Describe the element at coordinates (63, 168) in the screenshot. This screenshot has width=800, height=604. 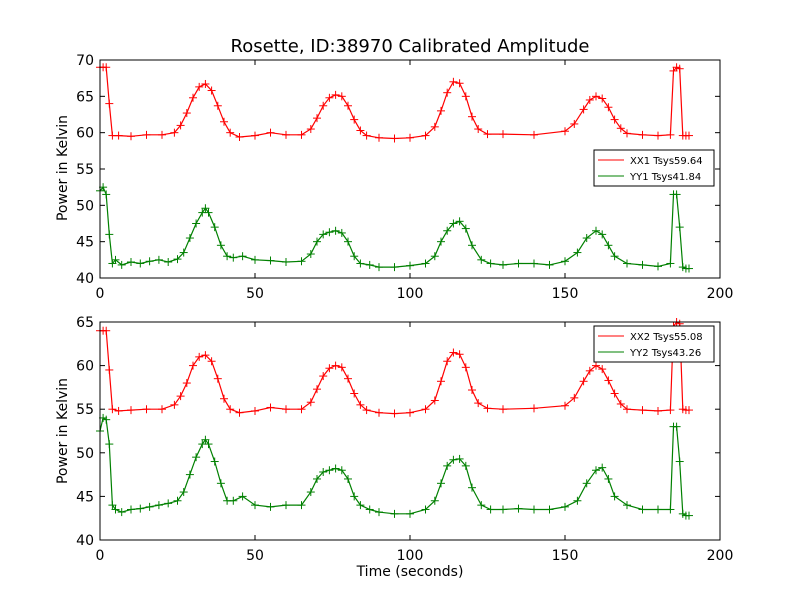
I see `top-y-axis-label: Power in Kelvin` at that location.